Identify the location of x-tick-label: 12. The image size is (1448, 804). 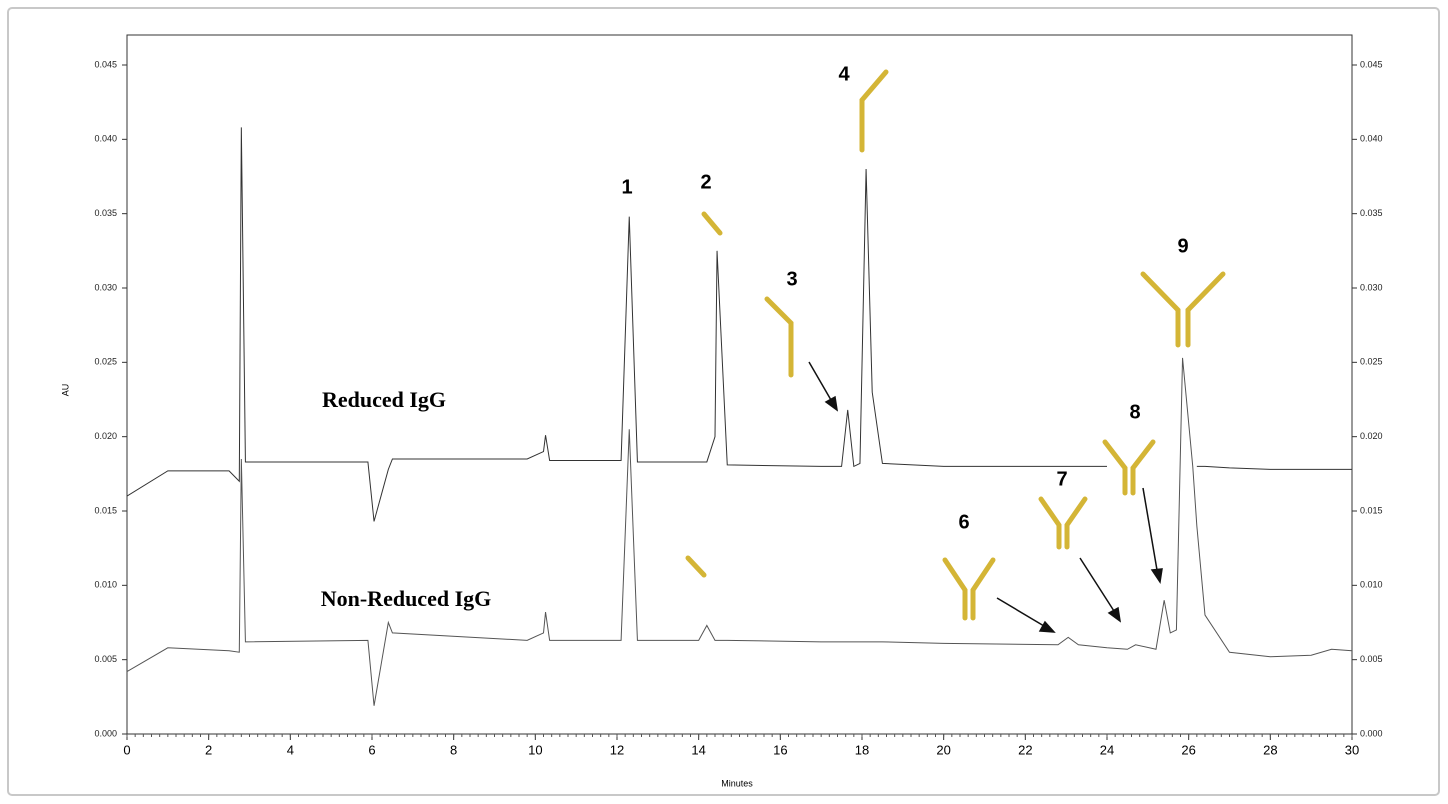
(617, 749).